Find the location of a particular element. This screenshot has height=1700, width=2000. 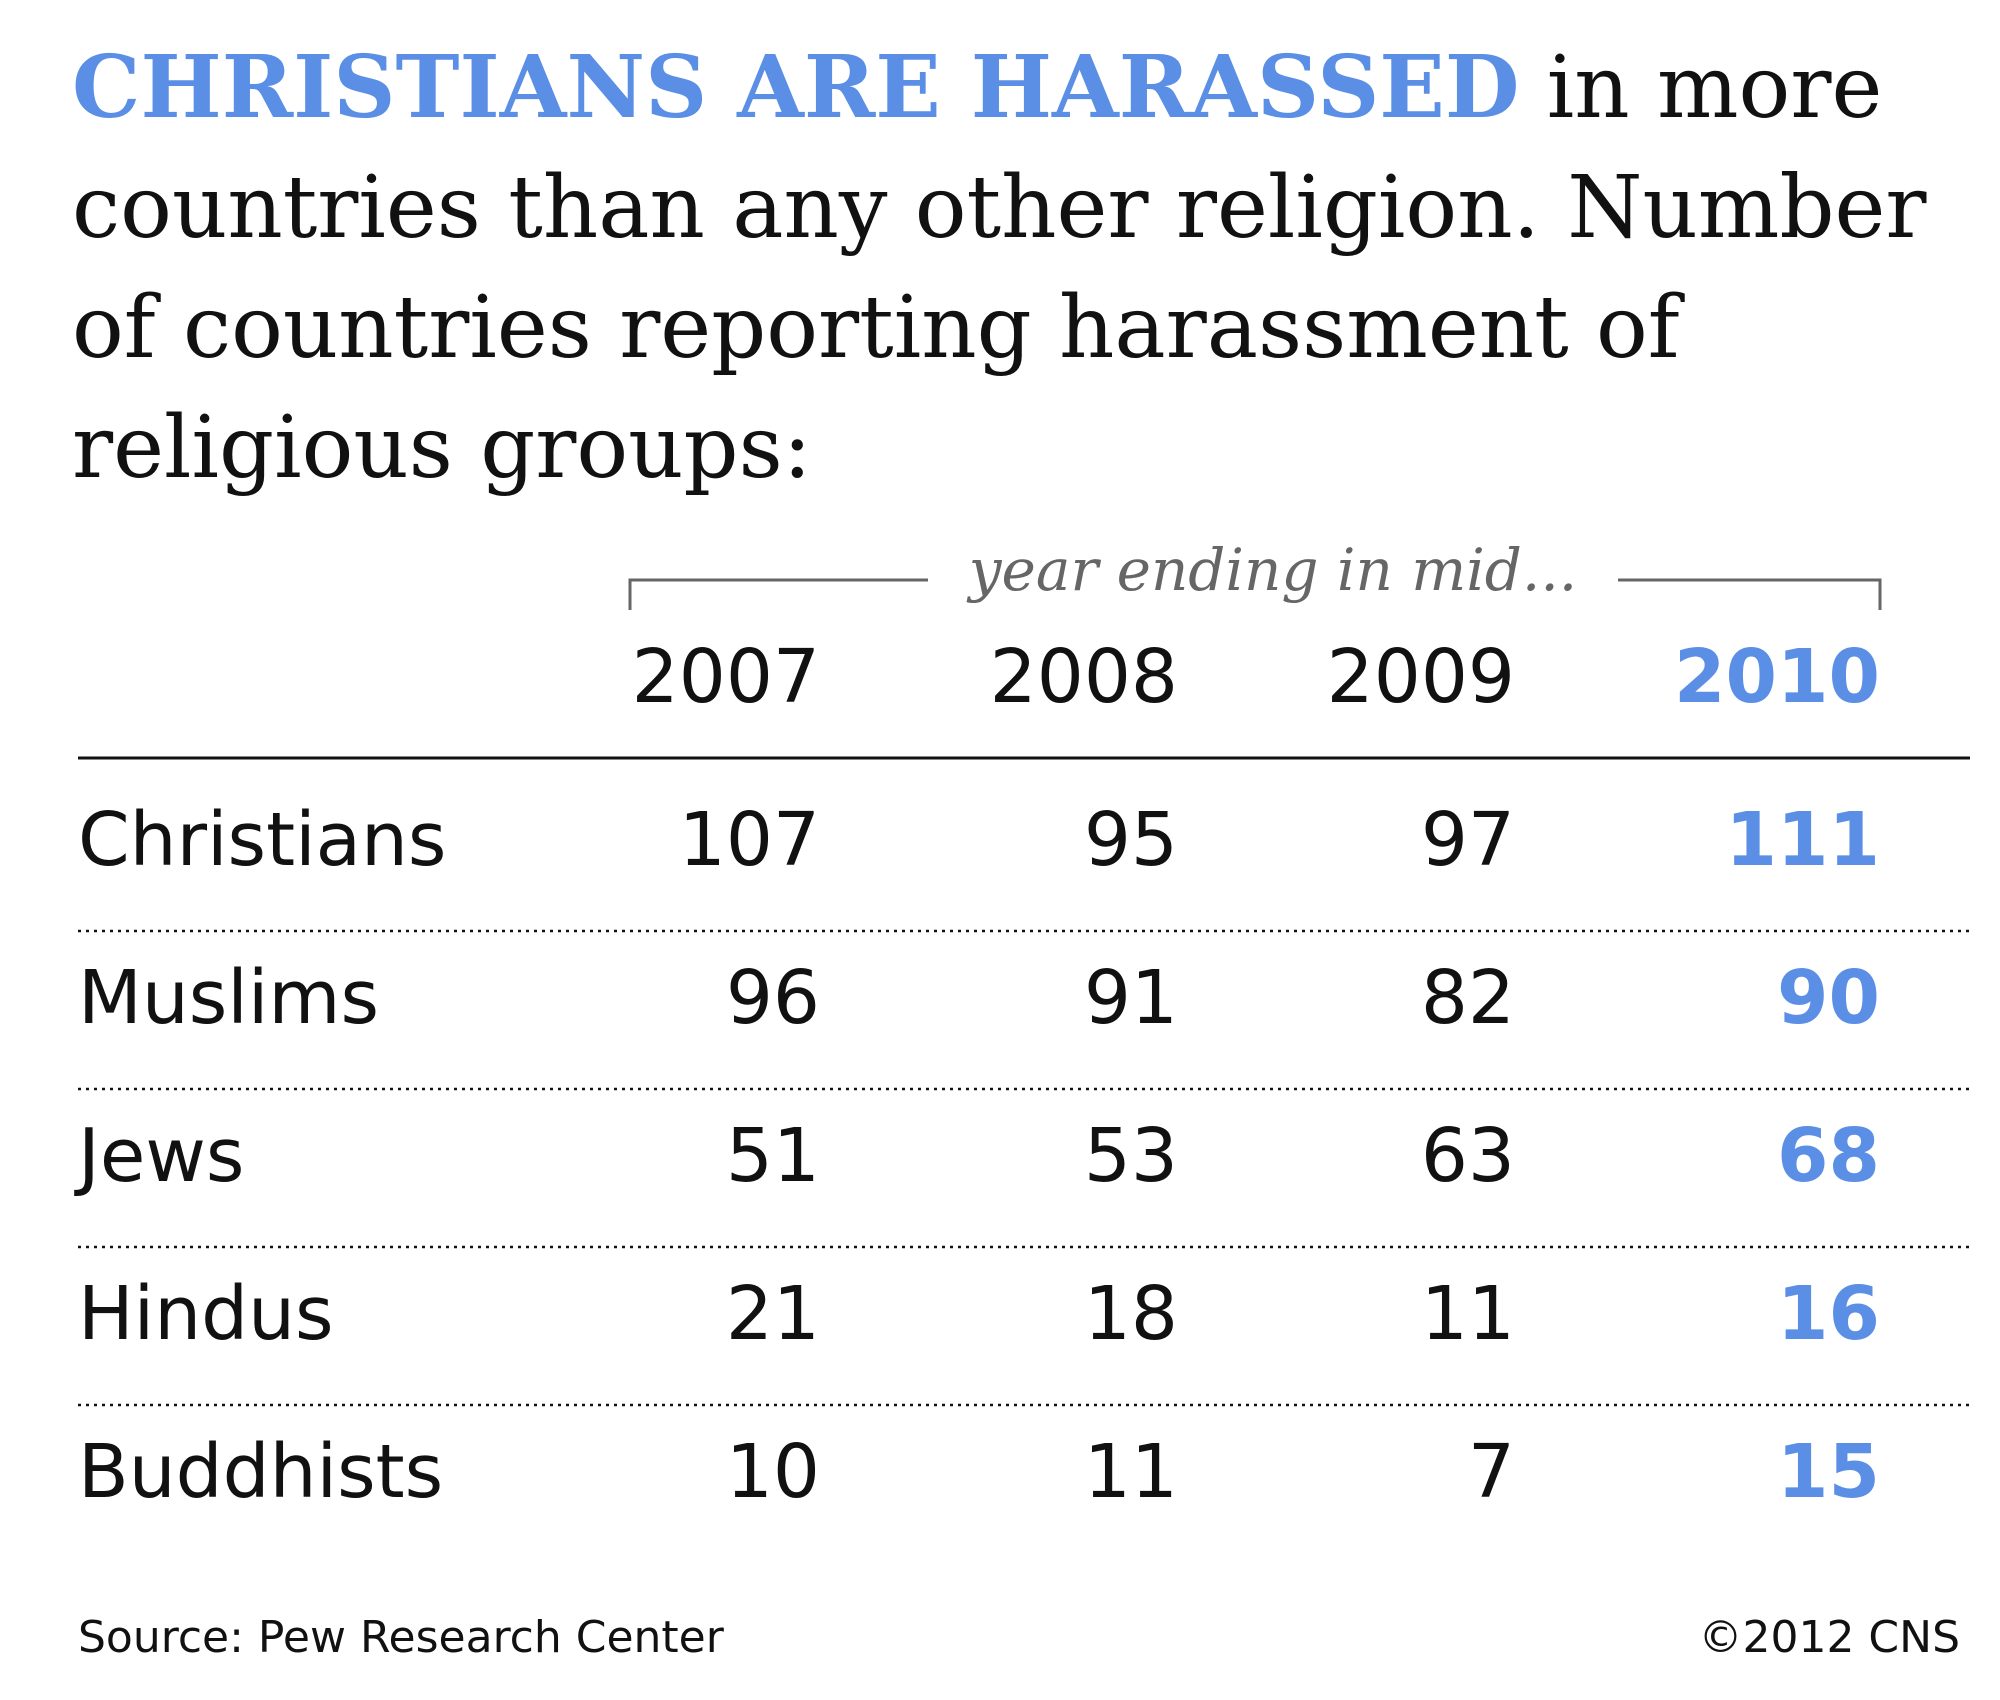

cell-hindus-2008: 18 is located at coordinates (1131, 1314).